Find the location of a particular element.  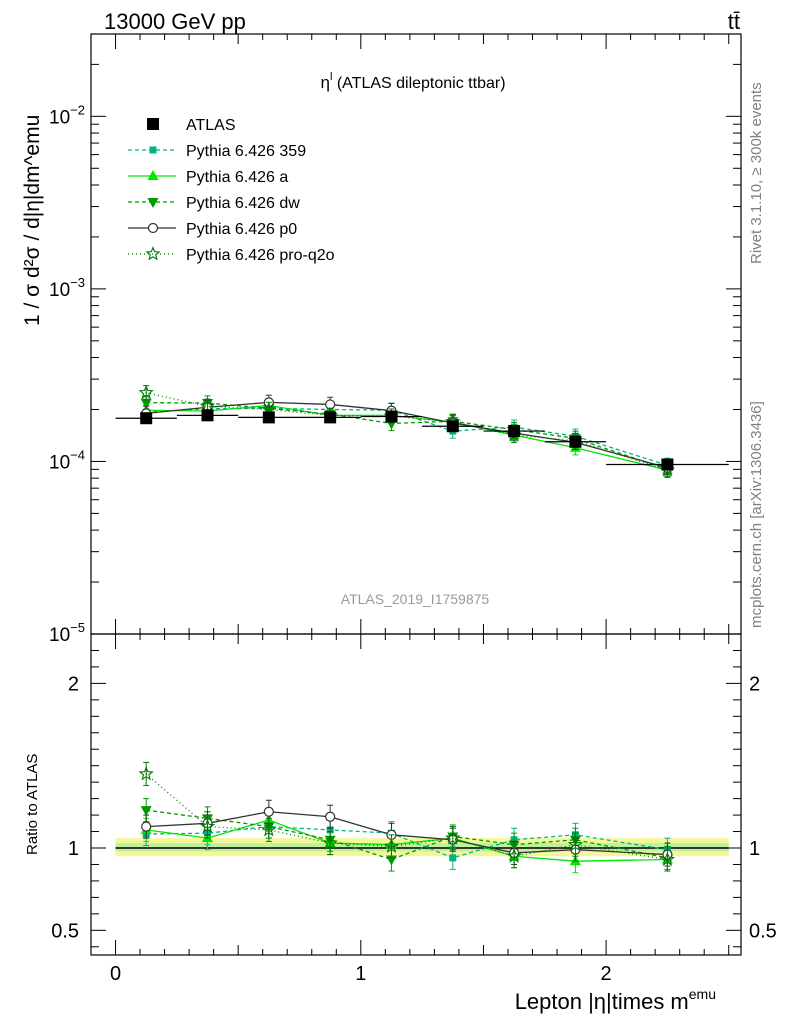

energy-label: 13000 GeV pp is located at coordinates (175, 21).